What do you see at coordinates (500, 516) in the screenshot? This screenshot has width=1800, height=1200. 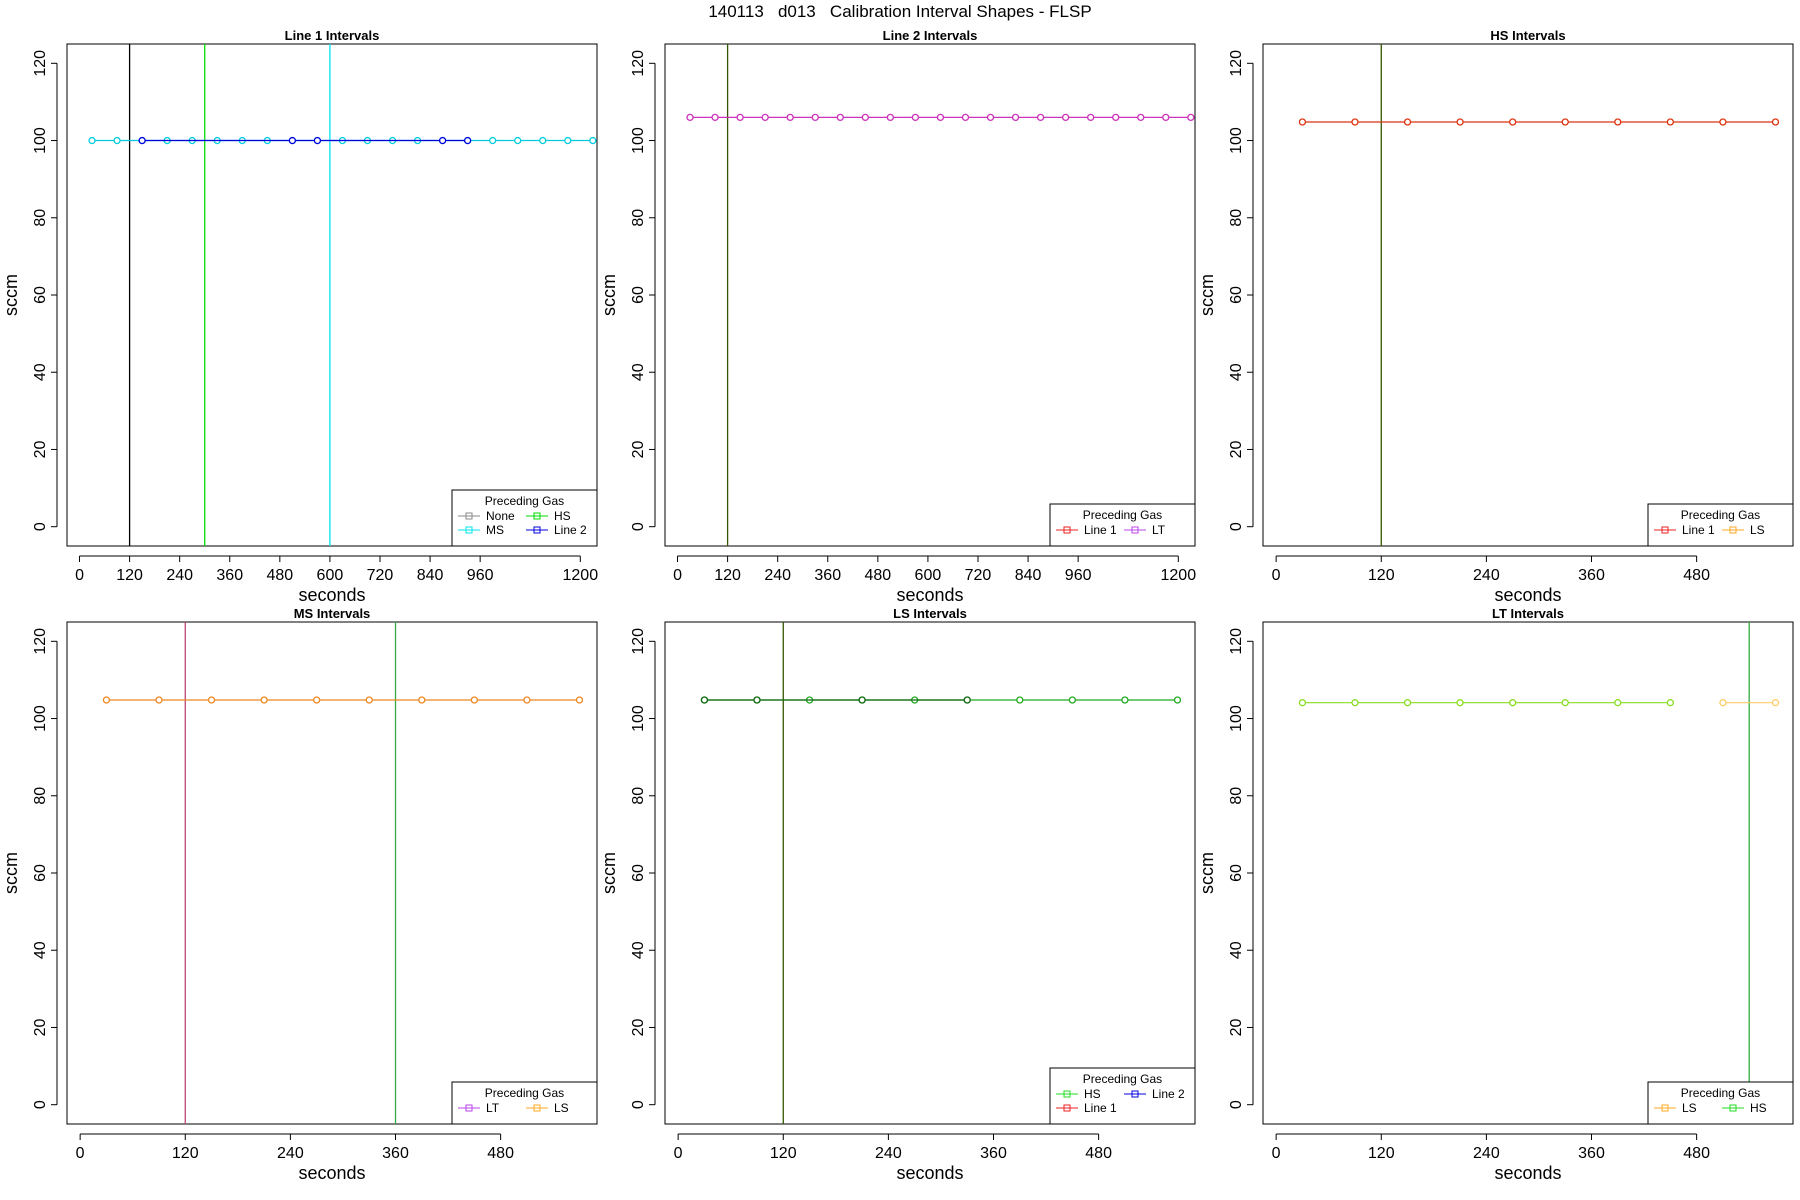 I see `legend-label: None` at bounding box center [500, 516].